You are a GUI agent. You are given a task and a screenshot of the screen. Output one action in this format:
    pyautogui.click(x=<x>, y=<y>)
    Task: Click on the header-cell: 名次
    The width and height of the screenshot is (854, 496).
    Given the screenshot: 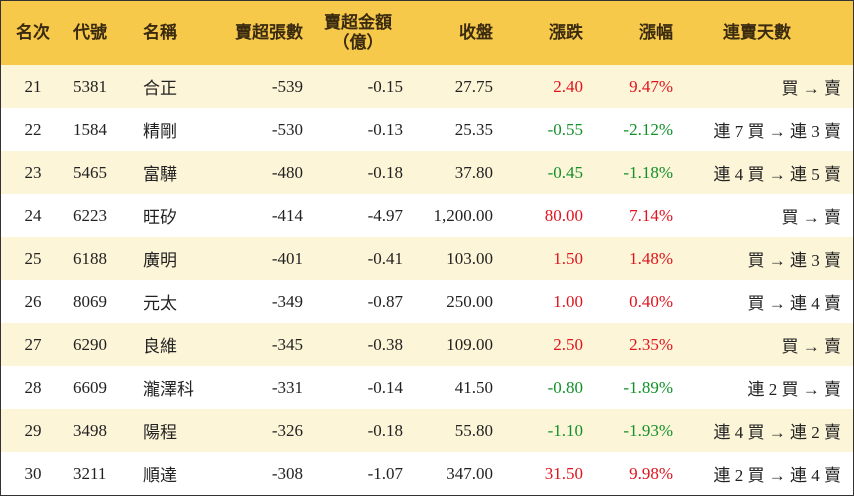 What is the action you would take?
    pyautogui.click(x=33, y=32)
    